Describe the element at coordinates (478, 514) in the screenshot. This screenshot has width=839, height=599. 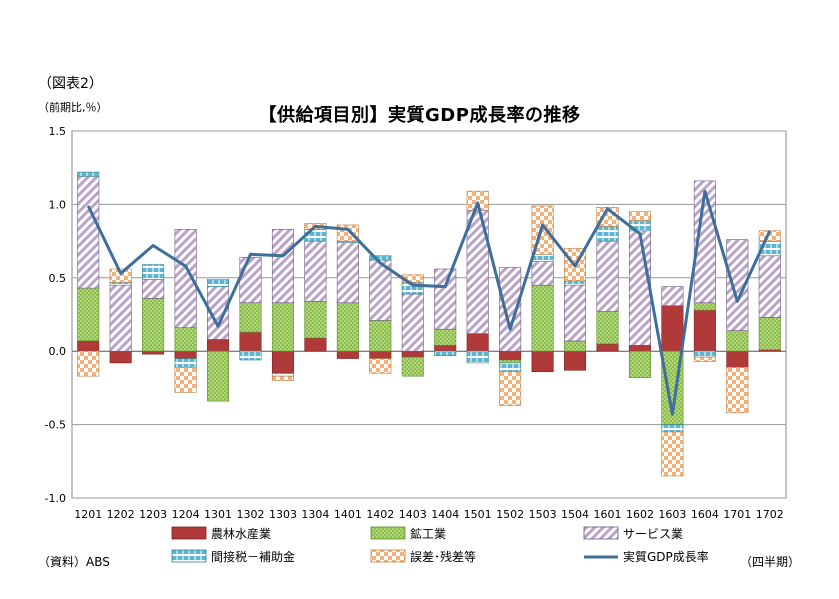
I see `x-tick-label: 1501` at that location.